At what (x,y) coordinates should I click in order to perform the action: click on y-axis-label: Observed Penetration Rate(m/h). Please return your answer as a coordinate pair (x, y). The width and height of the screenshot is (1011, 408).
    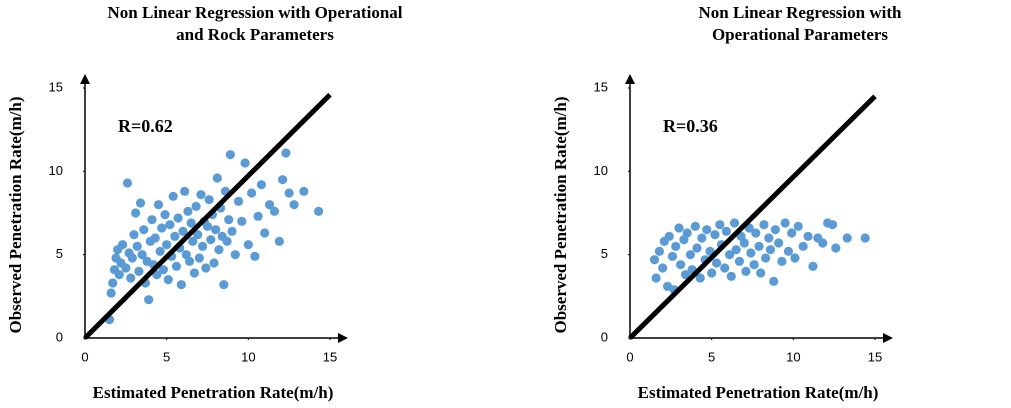
    Looking at the image, I should click on (560, 214).